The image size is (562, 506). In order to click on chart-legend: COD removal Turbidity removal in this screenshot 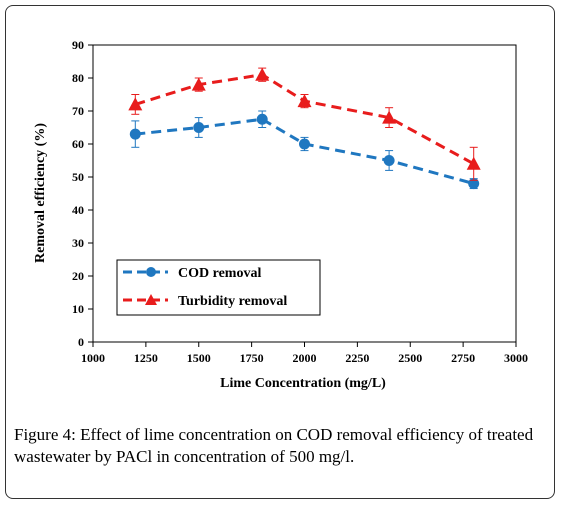, I will do `click(218, 287)`.